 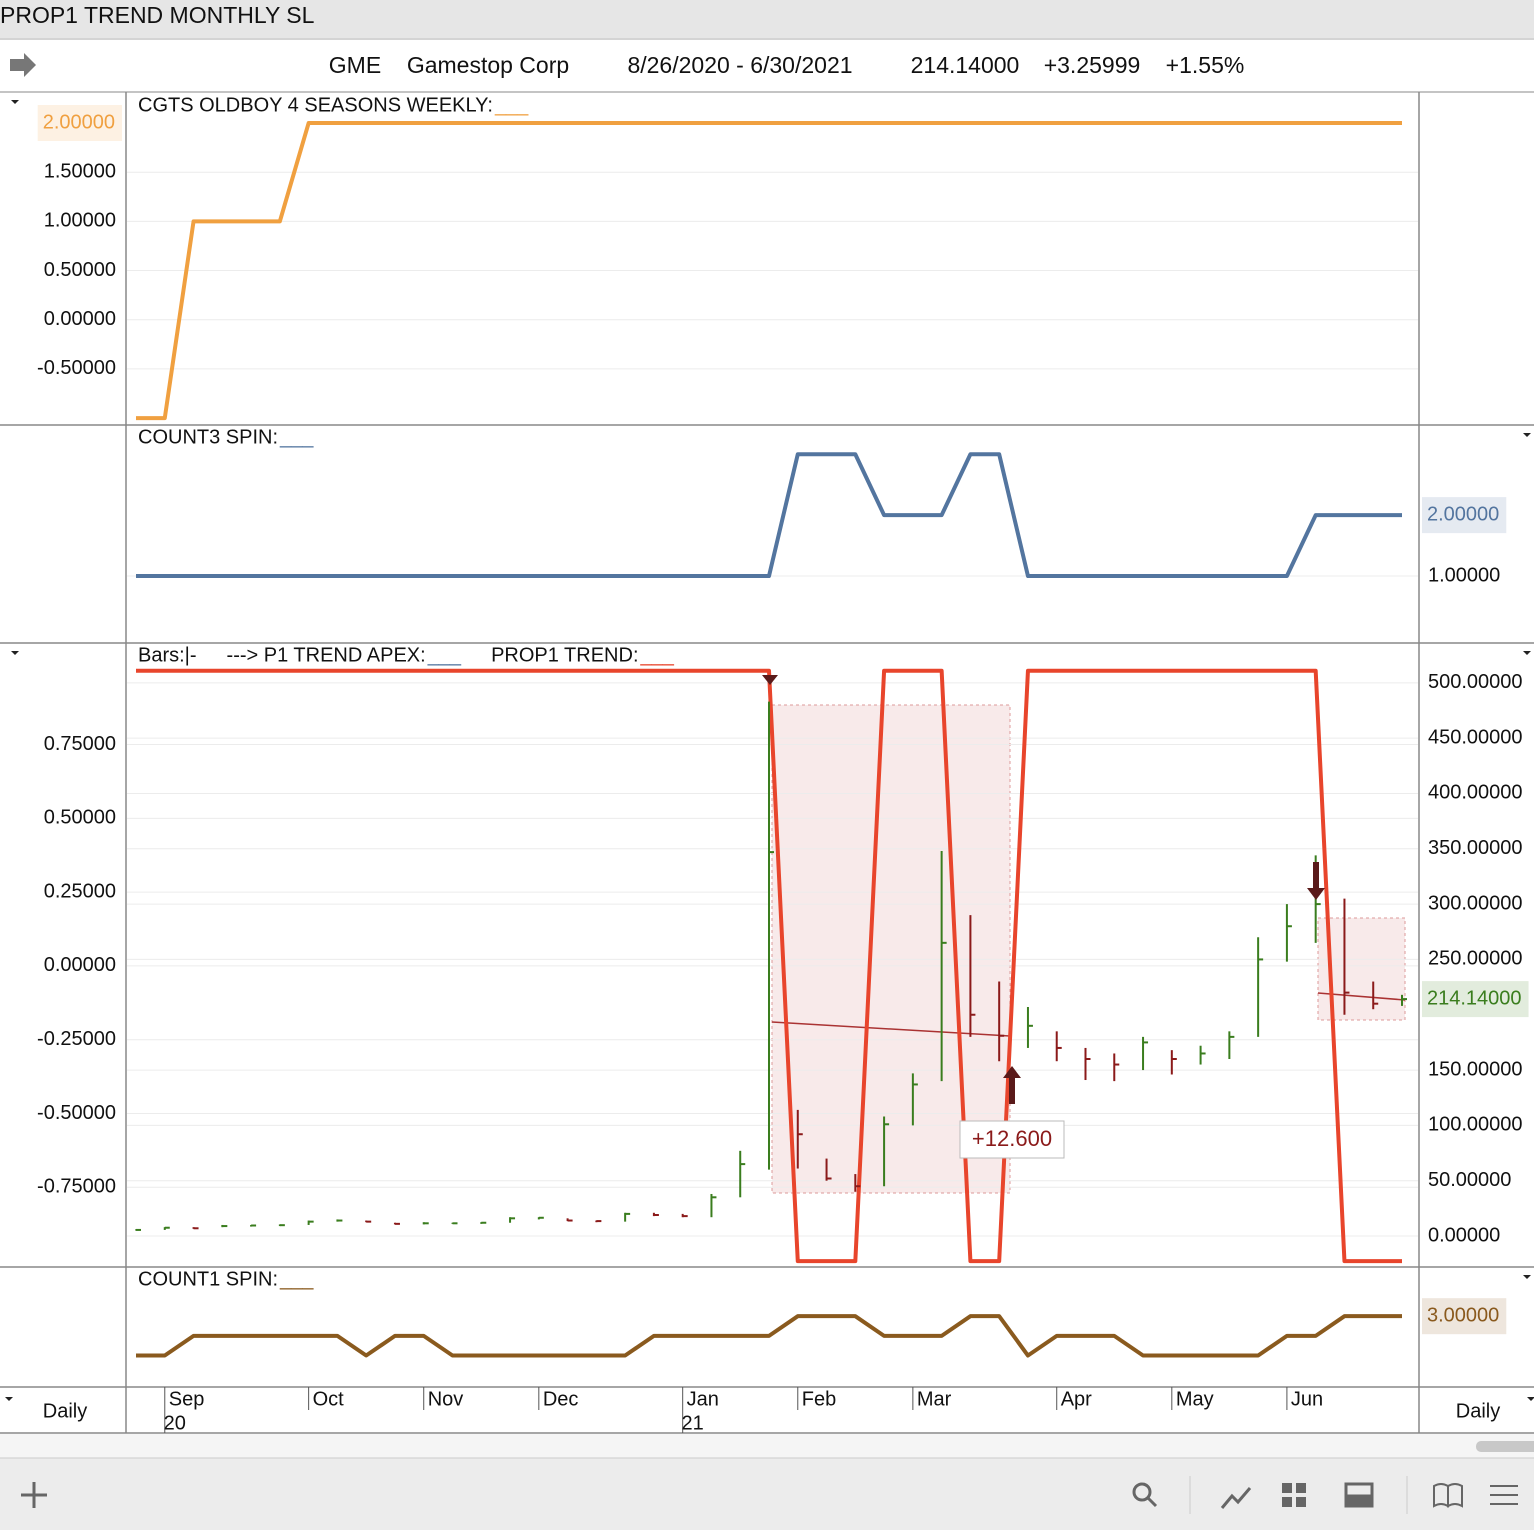 What do you see at coordinates (1294, 1495) in the screenshot?
I see `layout-button` at bounding box center [1294, 1495].